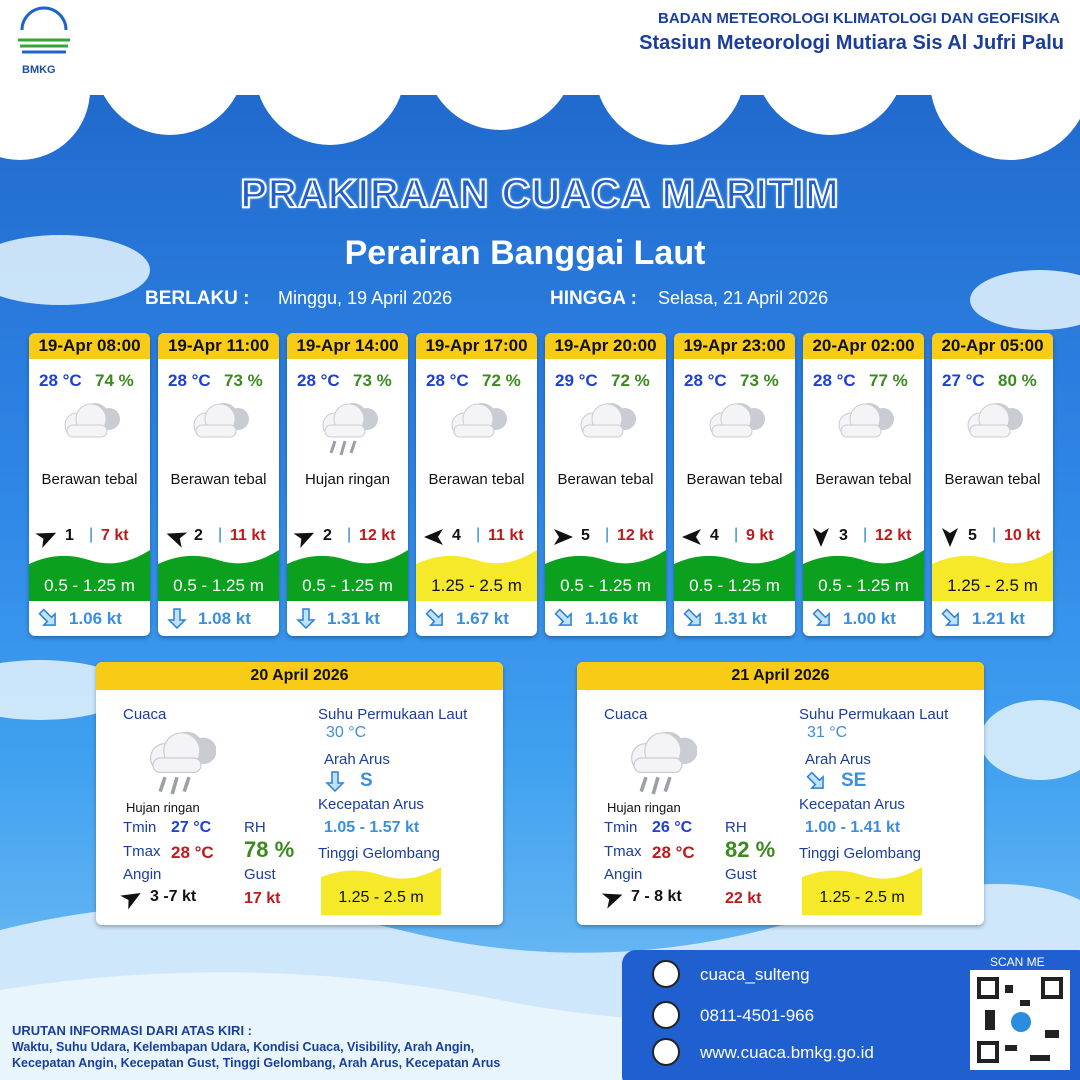 This screenshot has height=1080, width=1080. What do you see at coordinates (539, 194) in the screenshot?
I see `title: PRAKIRAAN CUACA MARITIM` at bounding box center [539, 194].